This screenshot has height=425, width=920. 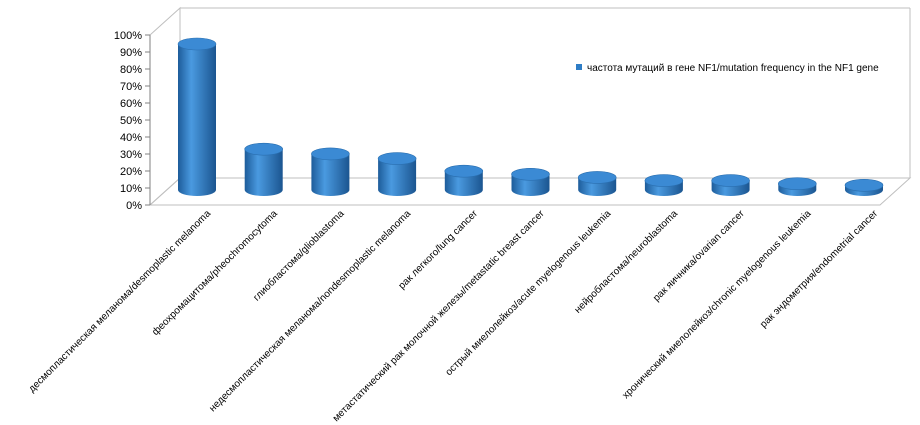 I want to click on y-tick-label: 50%, so click(x=131, y=121).